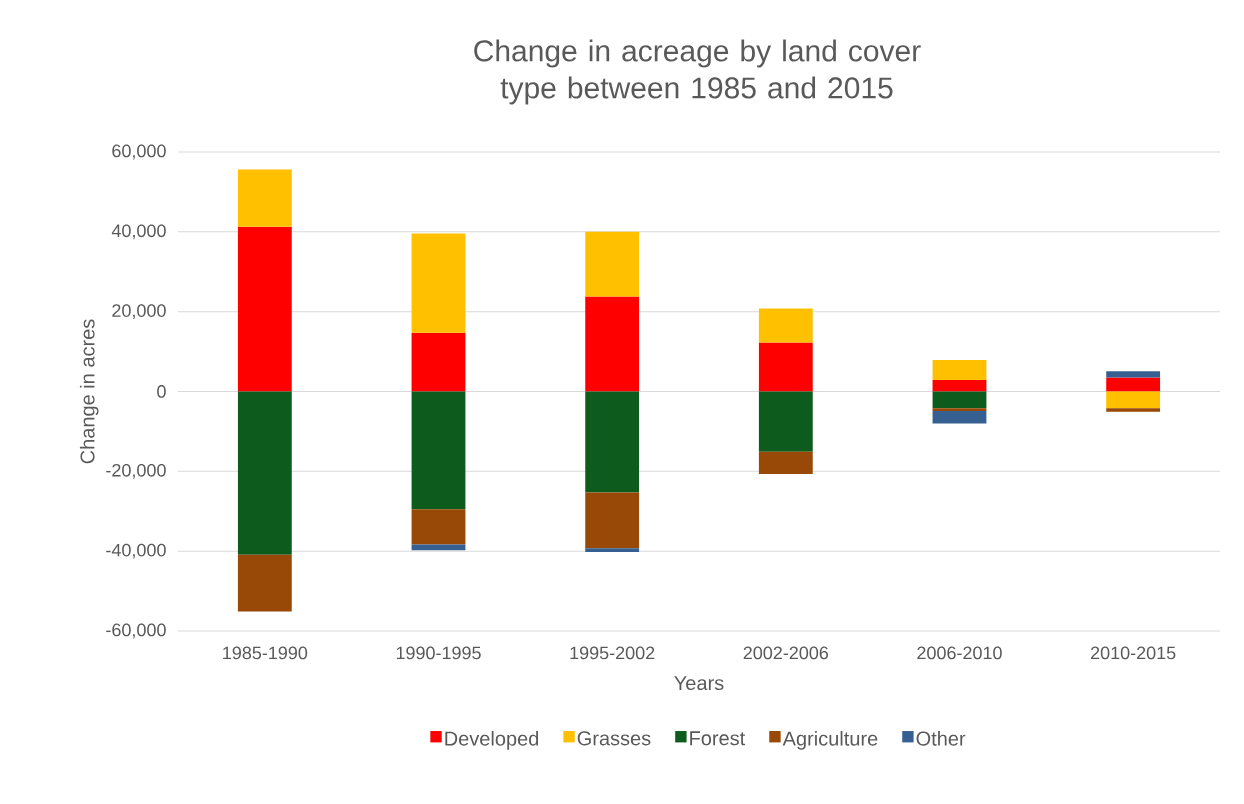  I want to click on x-tick-label: 2006-2010, so click(959, 653).